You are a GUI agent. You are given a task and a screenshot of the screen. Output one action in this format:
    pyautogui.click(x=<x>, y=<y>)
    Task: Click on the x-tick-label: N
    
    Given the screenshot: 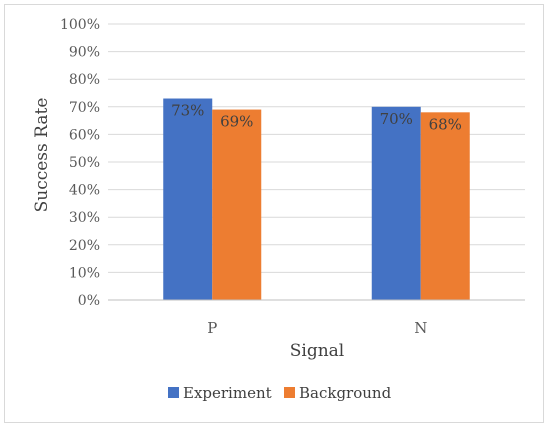 What is the action you would take?
    pyautogui.click(x=420, y=328)
    